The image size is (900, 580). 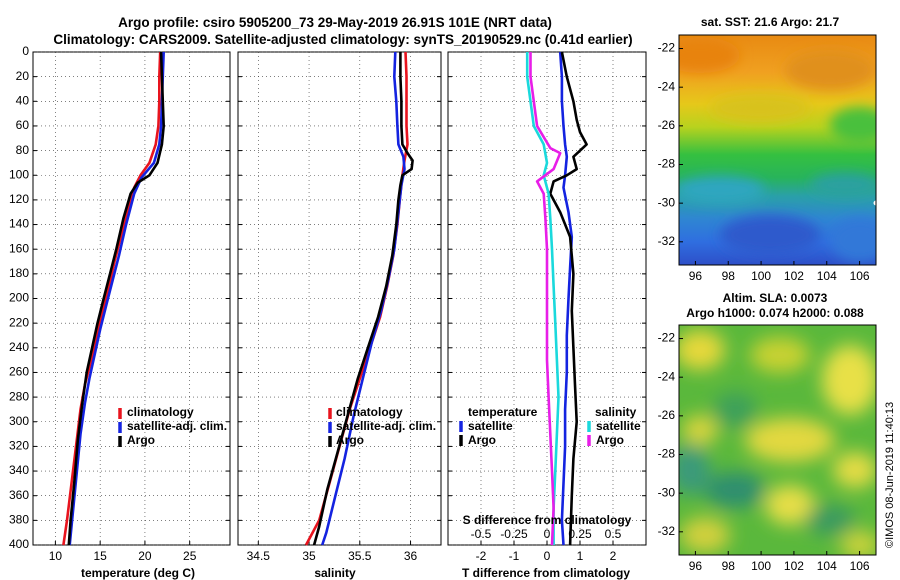 What do you see at coordinates (19, 470) in the screenshot?
I see `depth-tick-label-340: 340` at bounding box center [19, 470].